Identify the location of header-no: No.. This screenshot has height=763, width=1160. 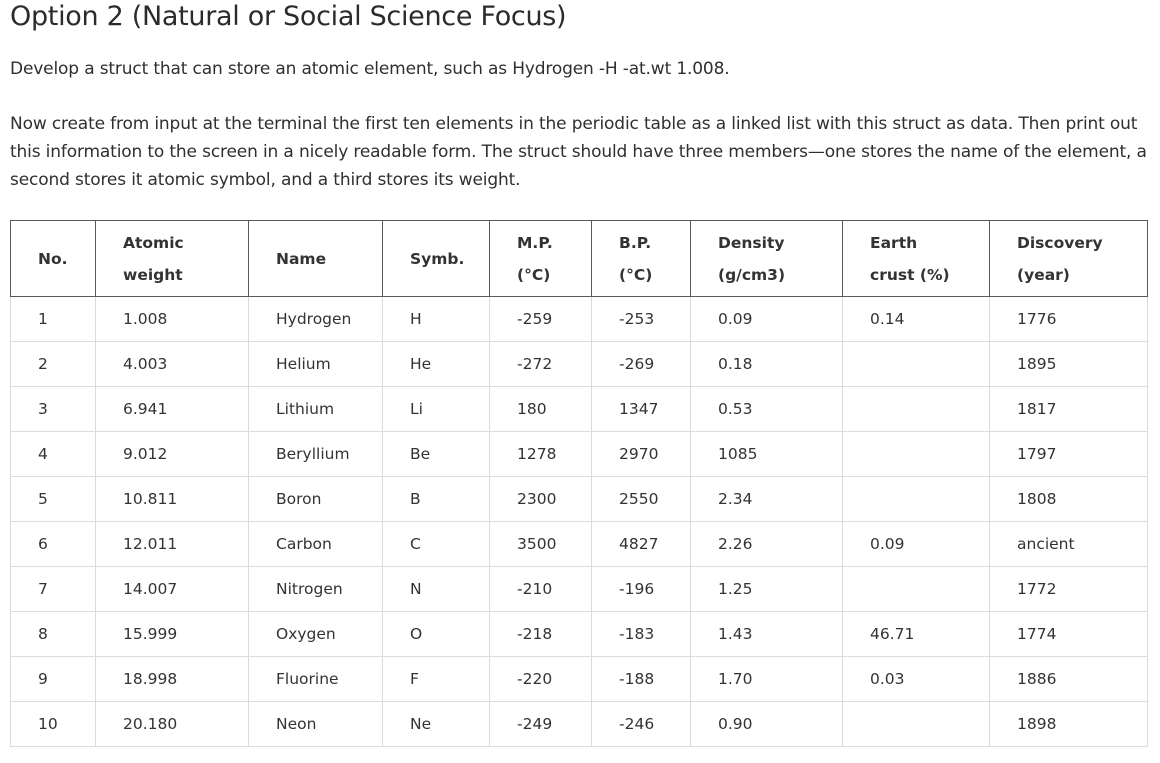
(53, 258).